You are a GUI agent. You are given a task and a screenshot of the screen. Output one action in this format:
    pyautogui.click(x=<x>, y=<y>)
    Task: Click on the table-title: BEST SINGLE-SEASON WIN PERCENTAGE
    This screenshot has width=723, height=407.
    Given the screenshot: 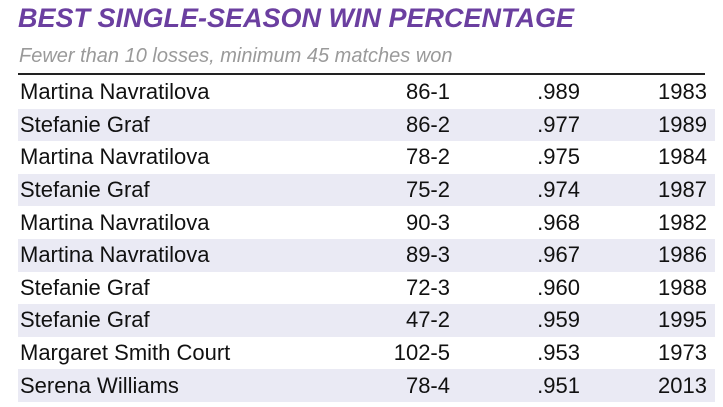 What is the action you would take?
    pyautogui.click(x=296, y=18)
    